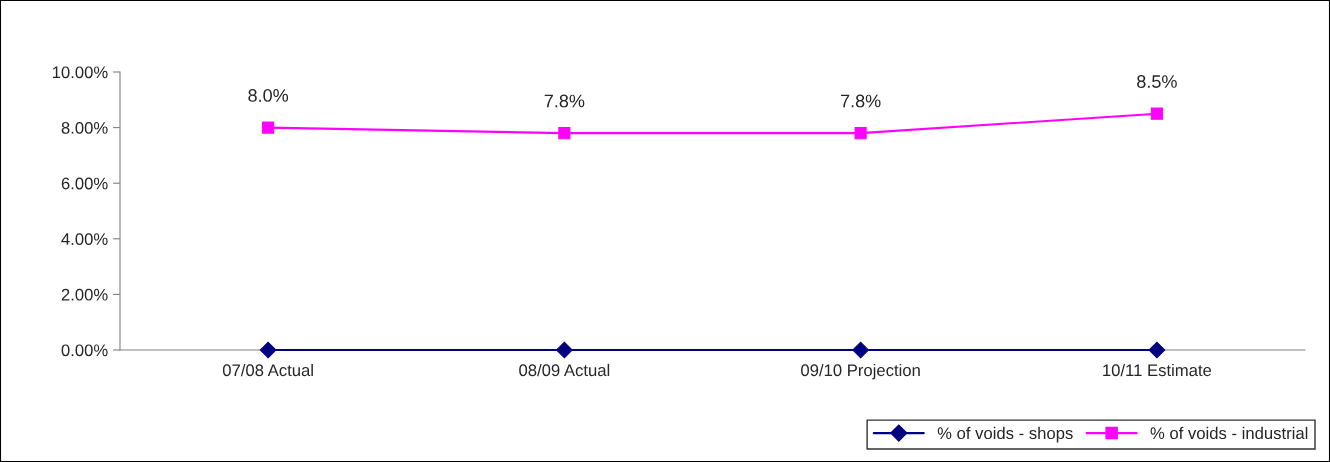 Image resolution: width=1330 pixels, height=462 pixels. I want to click on y-tick-label: 10.00%, so click(80, 72).